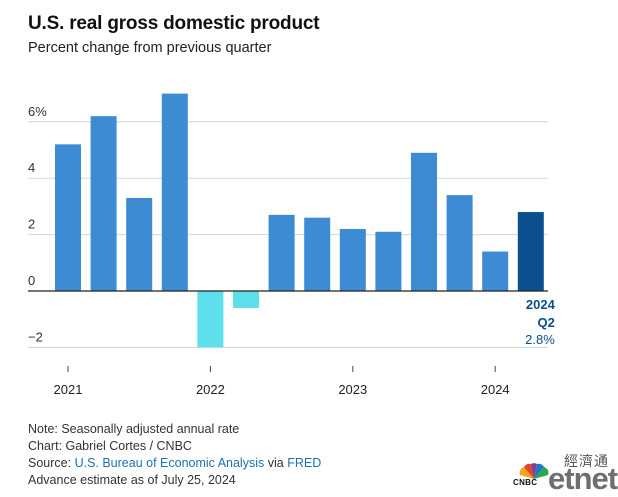 This screenshot has width=618, height=497. Describe the element at coordinates (174, 23) in the screenshot. I see `chart-title: U.S. real gross domestic product` at that location.